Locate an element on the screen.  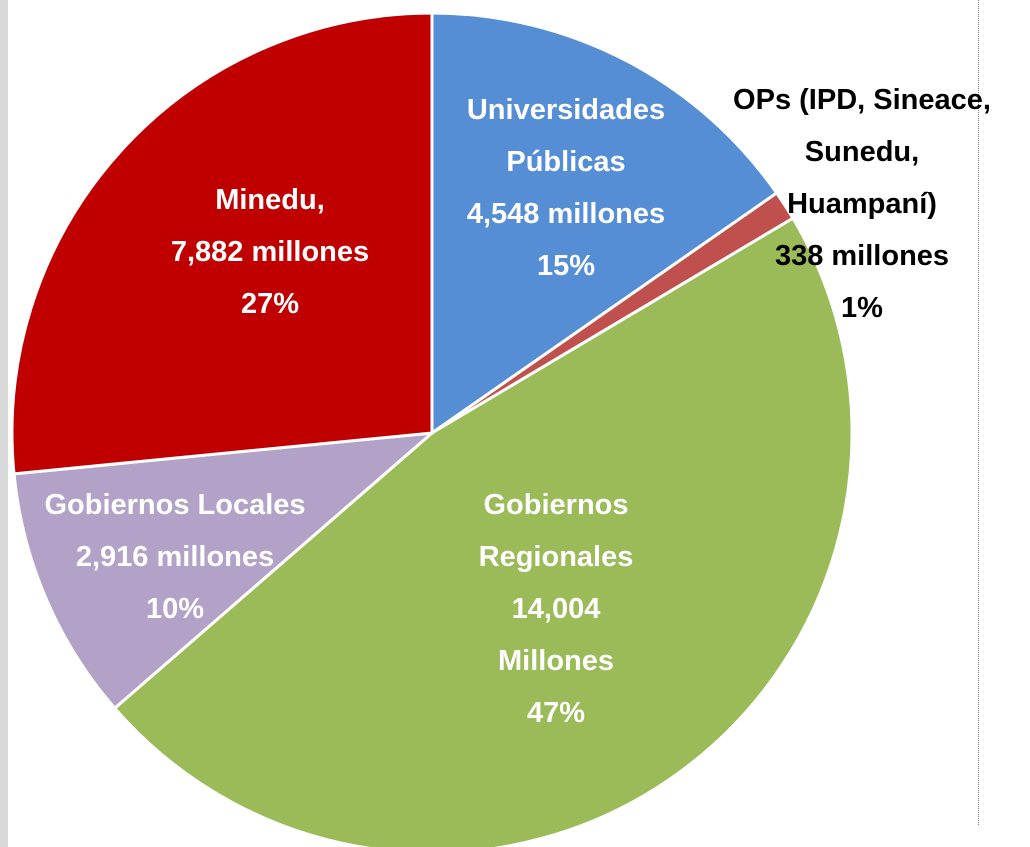
value-label: 2,916 millones is located at coordinates (175, 557).